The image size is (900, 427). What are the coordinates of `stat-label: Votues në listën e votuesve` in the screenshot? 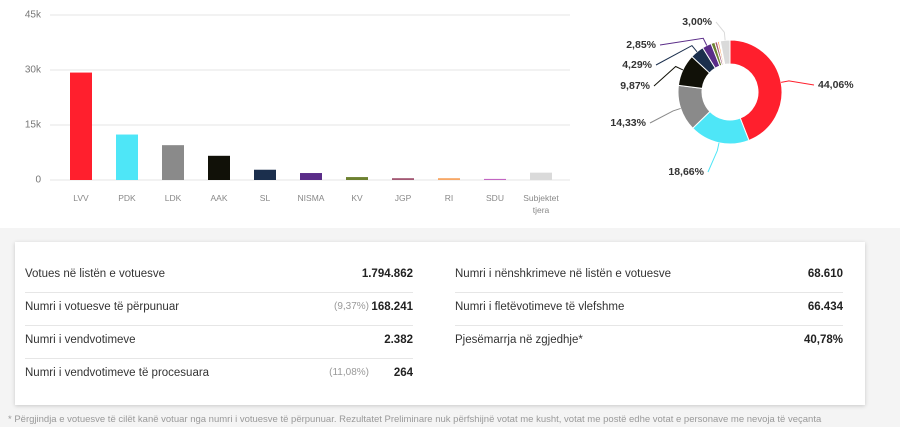 It's located at (95, 274).